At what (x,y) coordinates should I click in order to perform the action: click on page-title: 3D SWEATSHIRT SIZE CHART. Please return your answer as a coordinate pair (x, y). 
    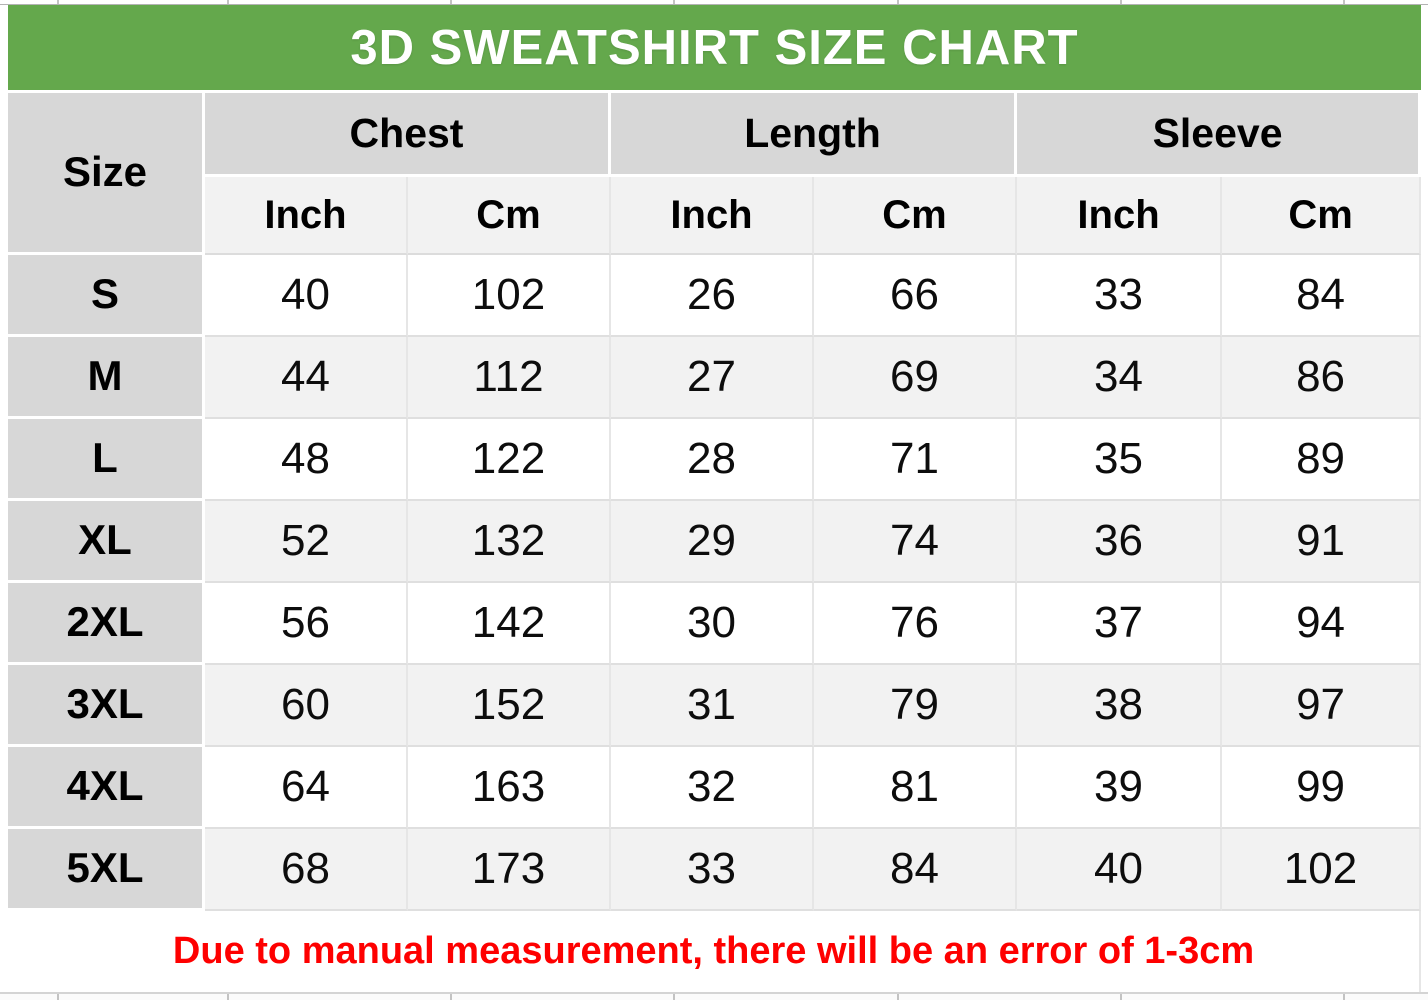
    Looking at the image, I should click on (714, 47).